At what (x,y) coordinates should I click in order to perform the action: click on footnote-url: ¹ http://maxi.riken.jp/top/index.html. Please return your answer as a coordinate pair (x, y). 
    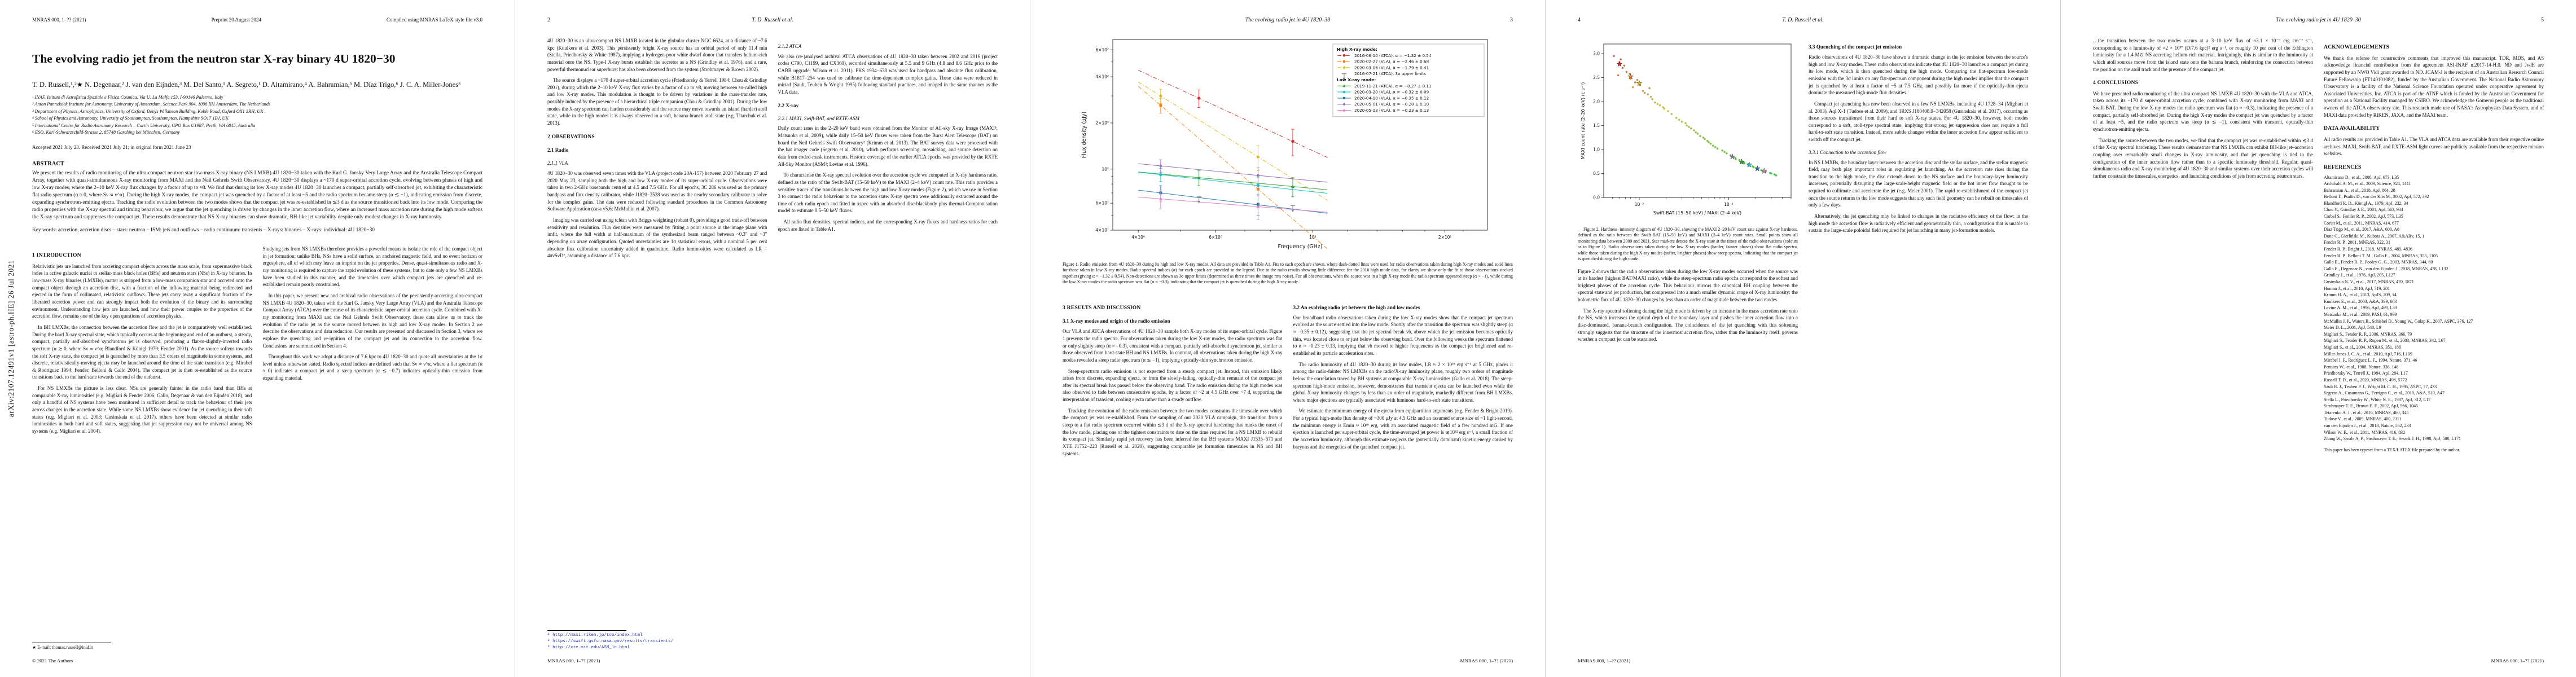
    Looking at the image, I should click on (595, 636).